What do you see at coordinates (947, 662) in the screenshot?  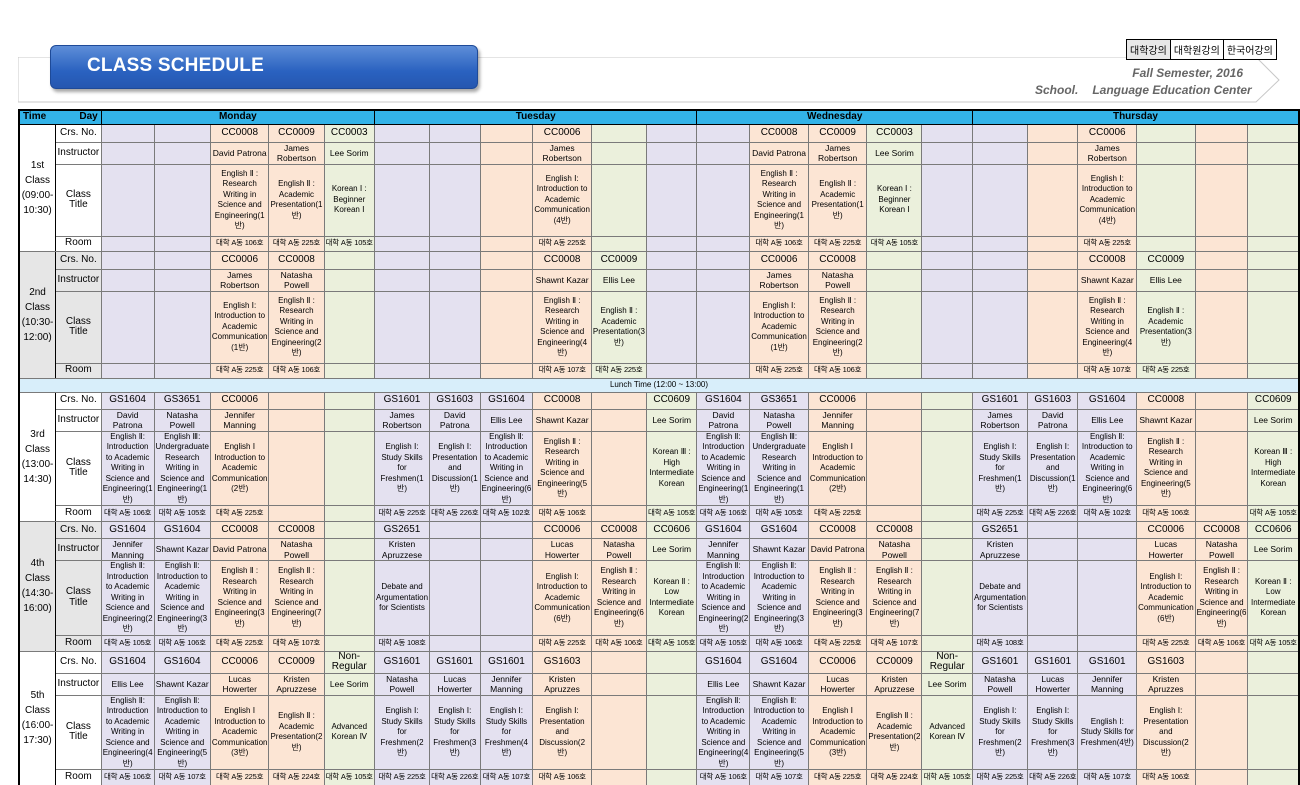 I see `course-code-cell: Non-Regular` at bounding box center [947, 662].